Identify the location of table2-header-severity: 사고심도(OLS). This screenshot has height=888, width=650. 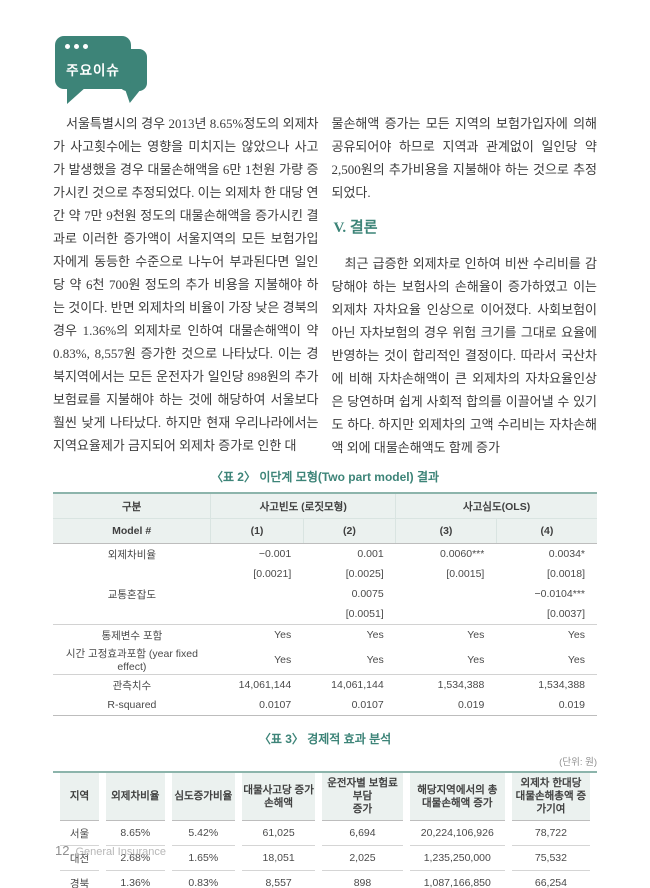
(496, 506).